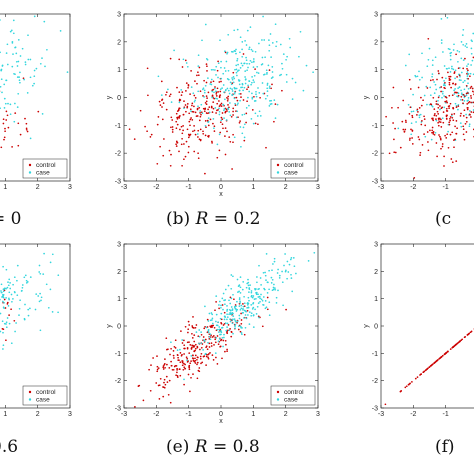 This screenshot has width=474, height=474. What do you see at coordinates (294, 392) in the screenshot?
I see `legend-label-control: control` at bounding box center [294, 392].